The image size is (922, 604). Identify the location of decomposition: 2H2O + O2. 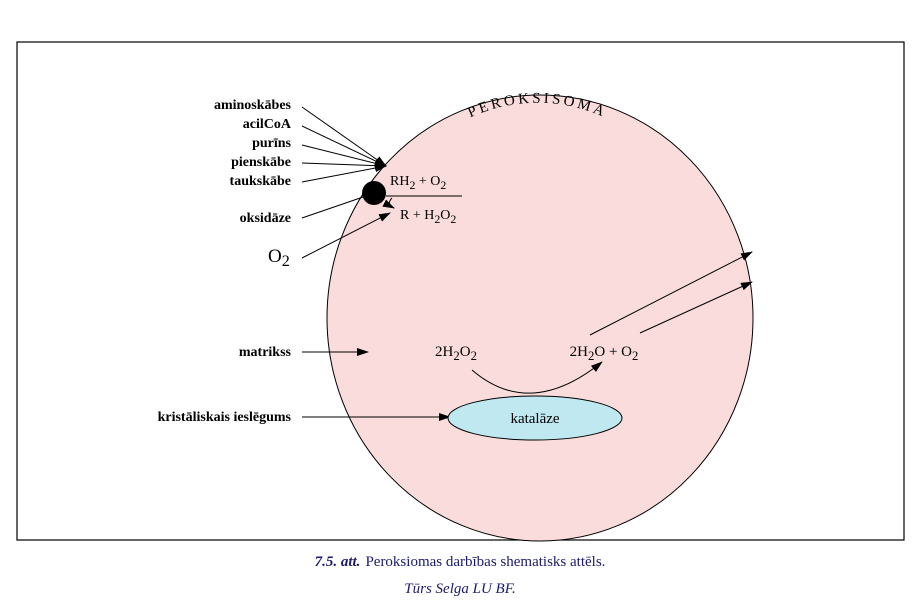
(604, 353).